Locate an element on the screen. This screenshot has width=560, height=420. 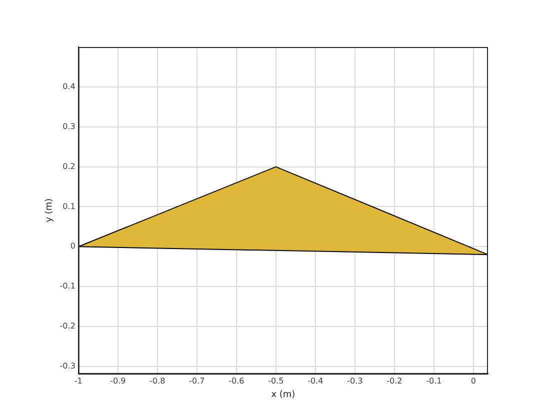
y-tick-label: -0.2 is located at coordinates (68, 326).